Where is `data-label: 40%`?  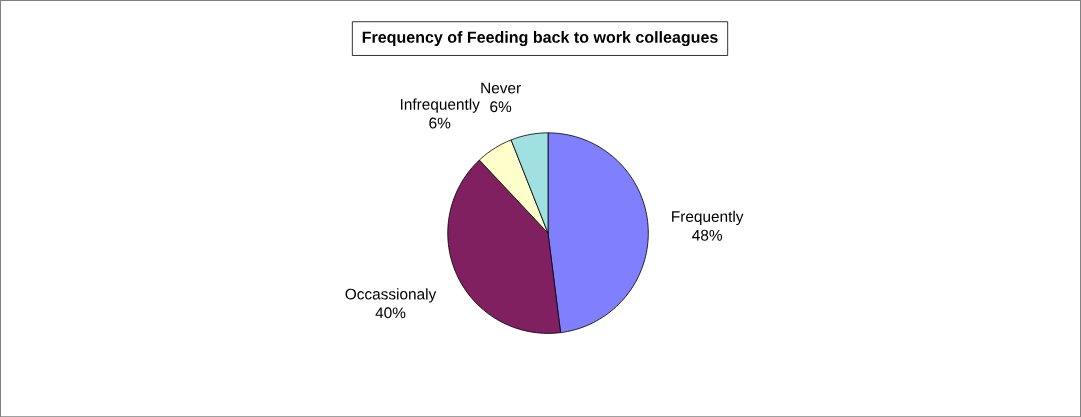
data-label: 40% is located at coordinates (390, 313).